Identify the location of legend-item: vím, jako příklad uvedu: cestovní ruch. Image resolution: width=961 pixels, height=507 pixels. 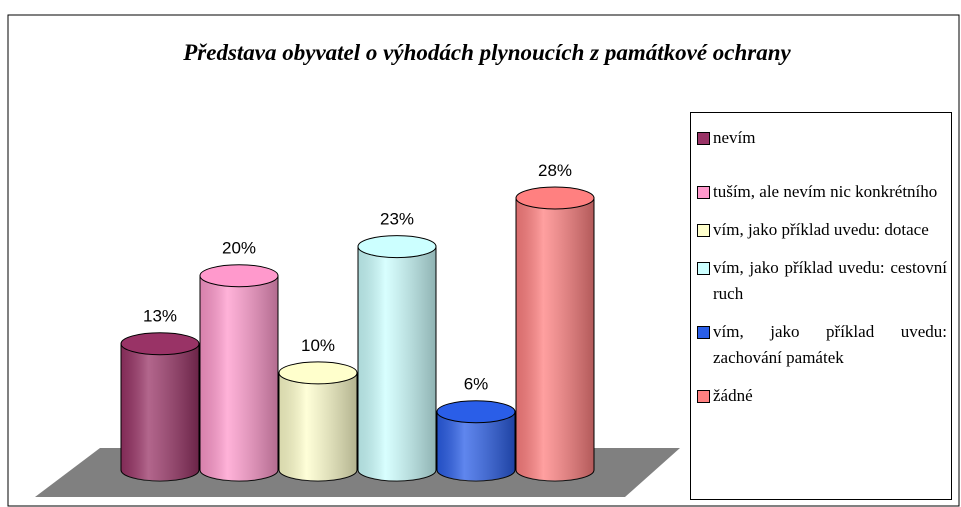
(822, 281).